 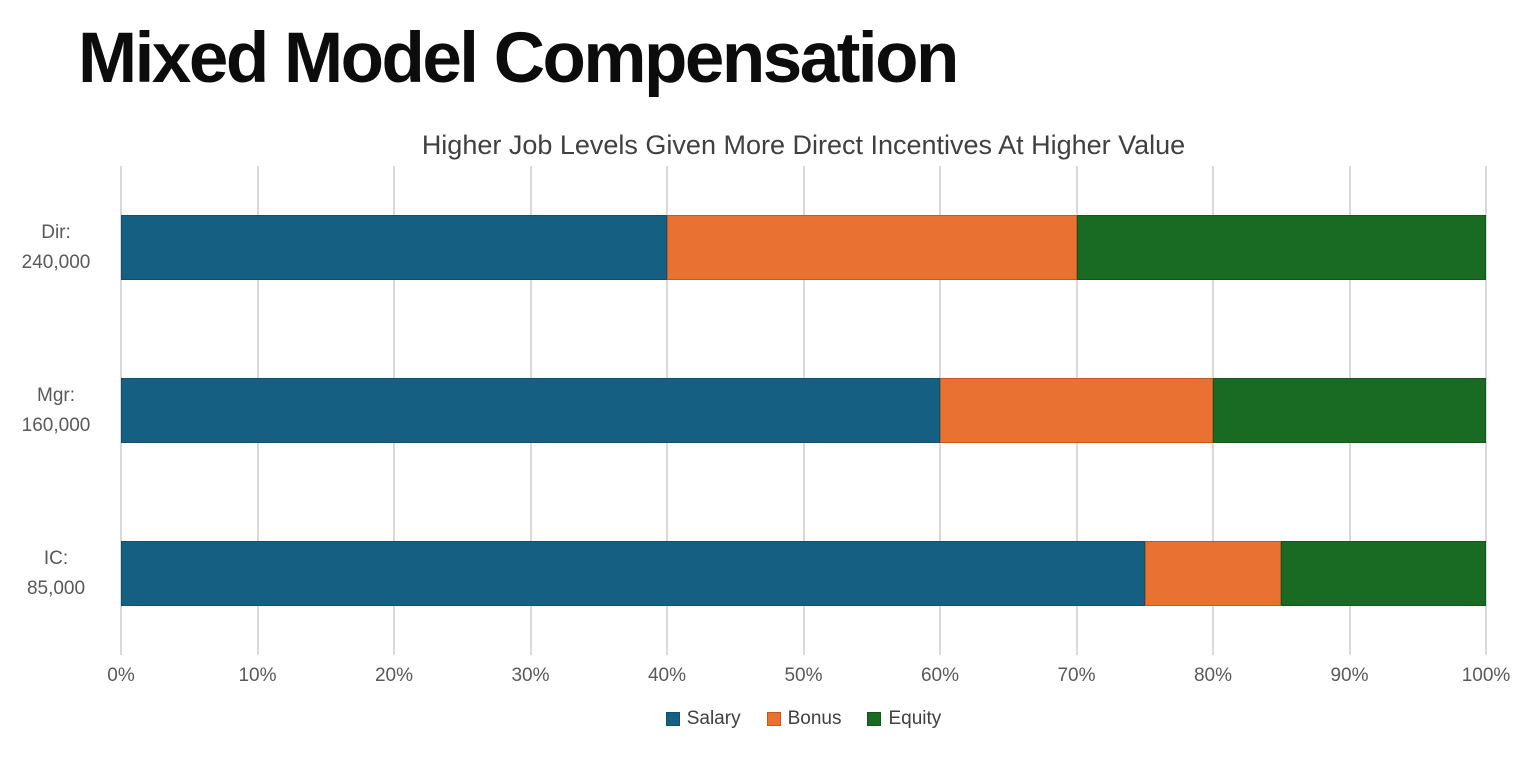 I want to click on category-label-line: 85,000, so click(x=56, y=588).